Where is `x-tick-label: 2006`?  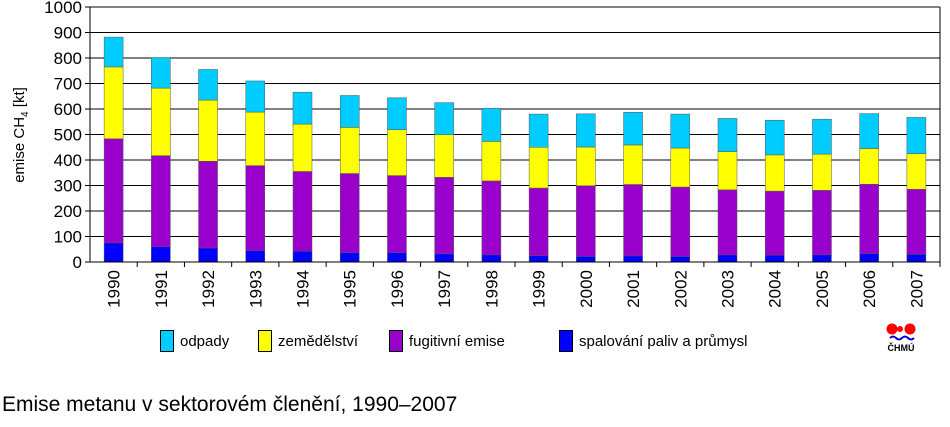 x-tick-label: 2006 is located at coordinates (869, 289).